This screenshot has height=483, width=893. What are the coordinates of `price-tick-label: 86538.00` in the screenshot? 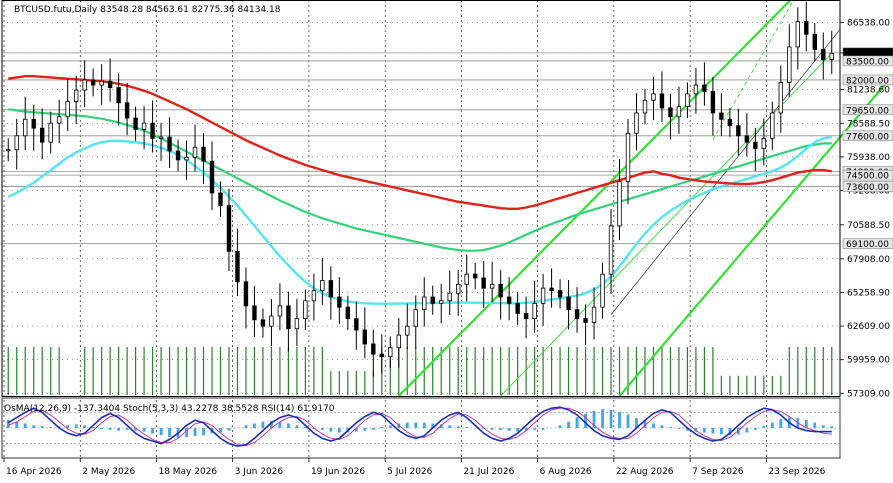 It's located at (868, 23).